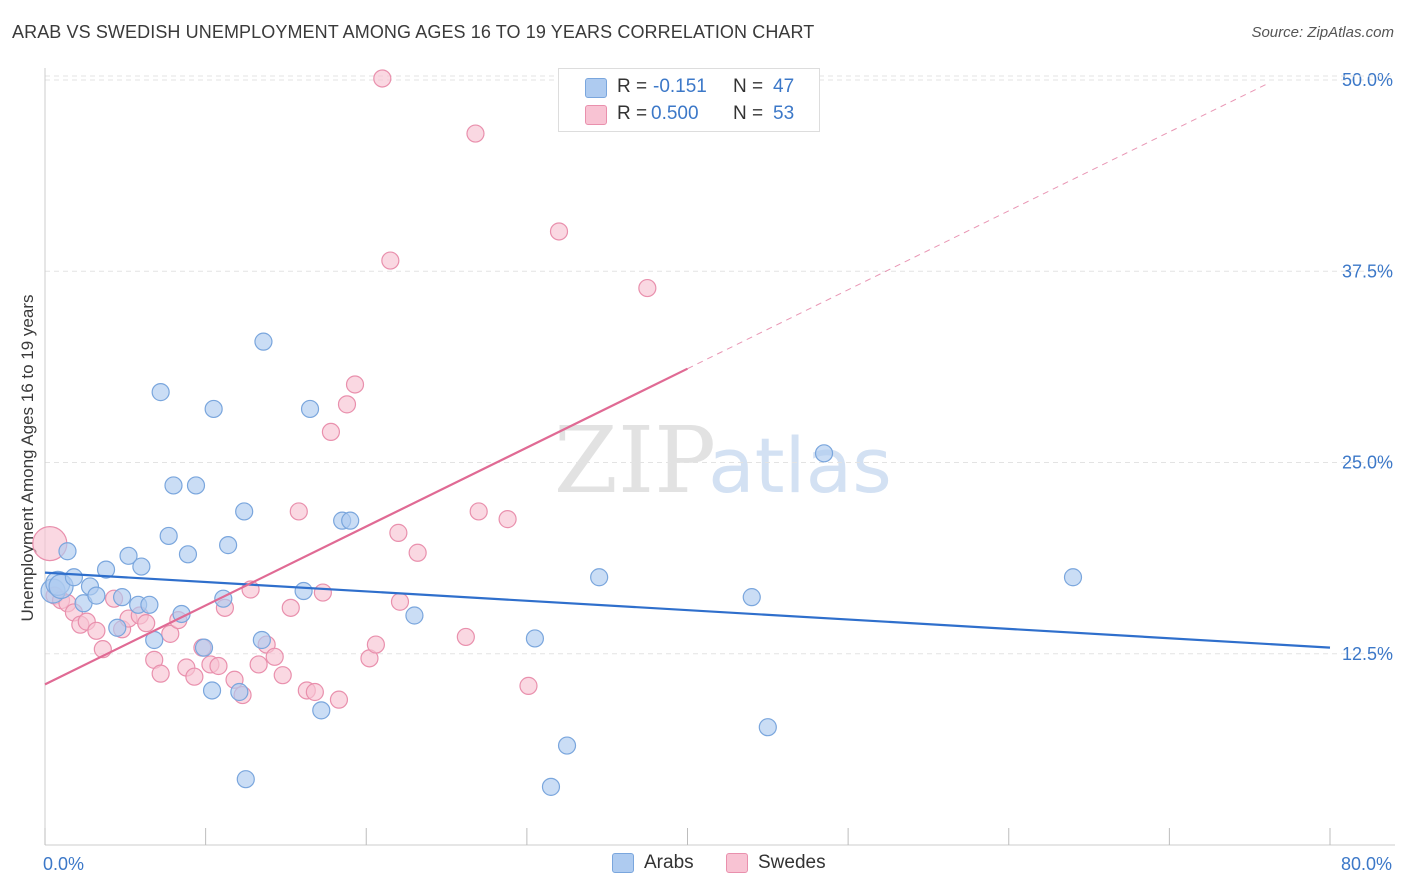  Describe the element at coordinates (1322, 32) in the screenshot. I see `source-credit: Source: ZipAtlas.com` at that location.